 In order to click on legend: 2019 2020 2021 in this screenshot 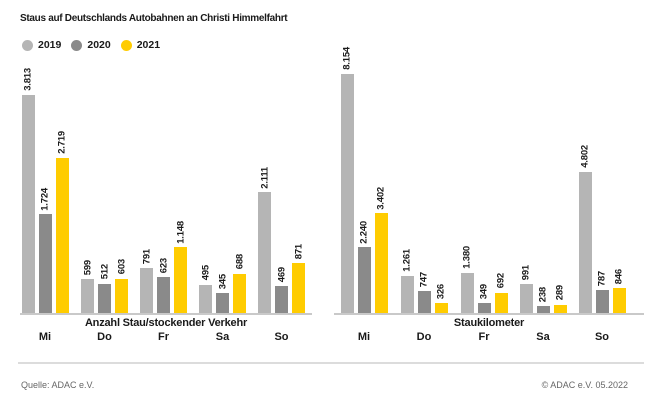, I will do `click(91, 45)`.